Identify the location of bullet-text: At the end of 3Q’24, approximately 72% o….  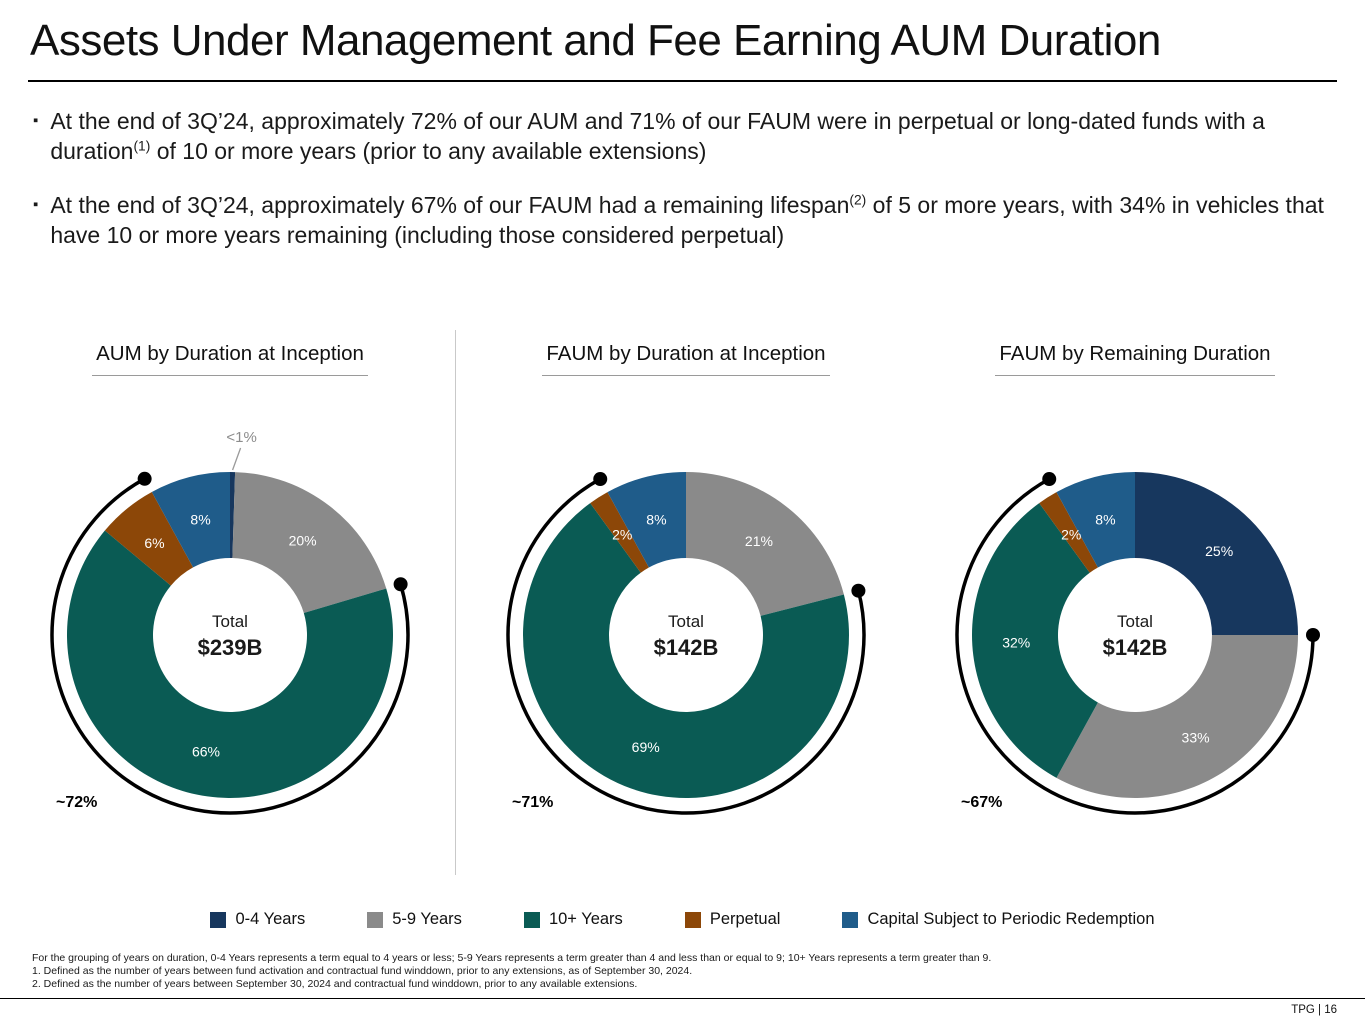
(688, 136).